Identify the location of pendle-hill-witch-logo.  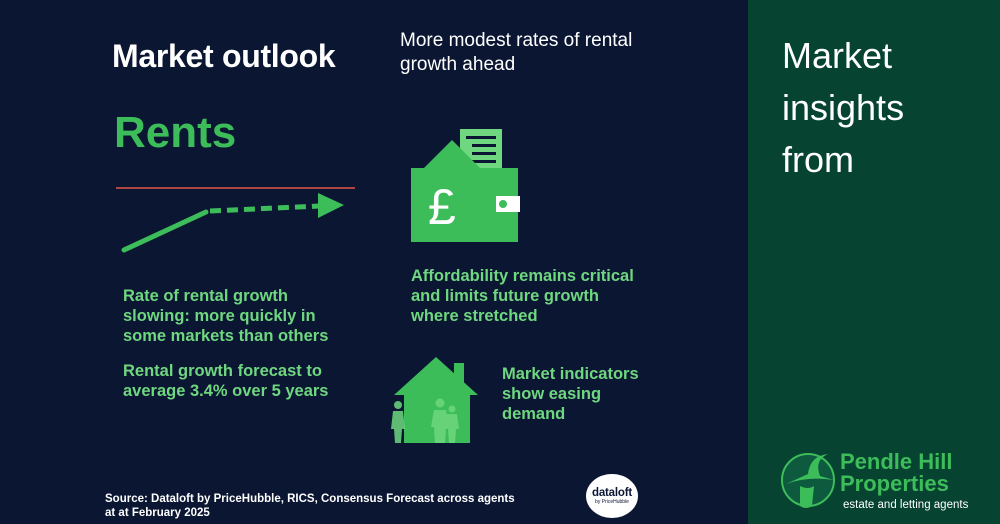
(808, 480).